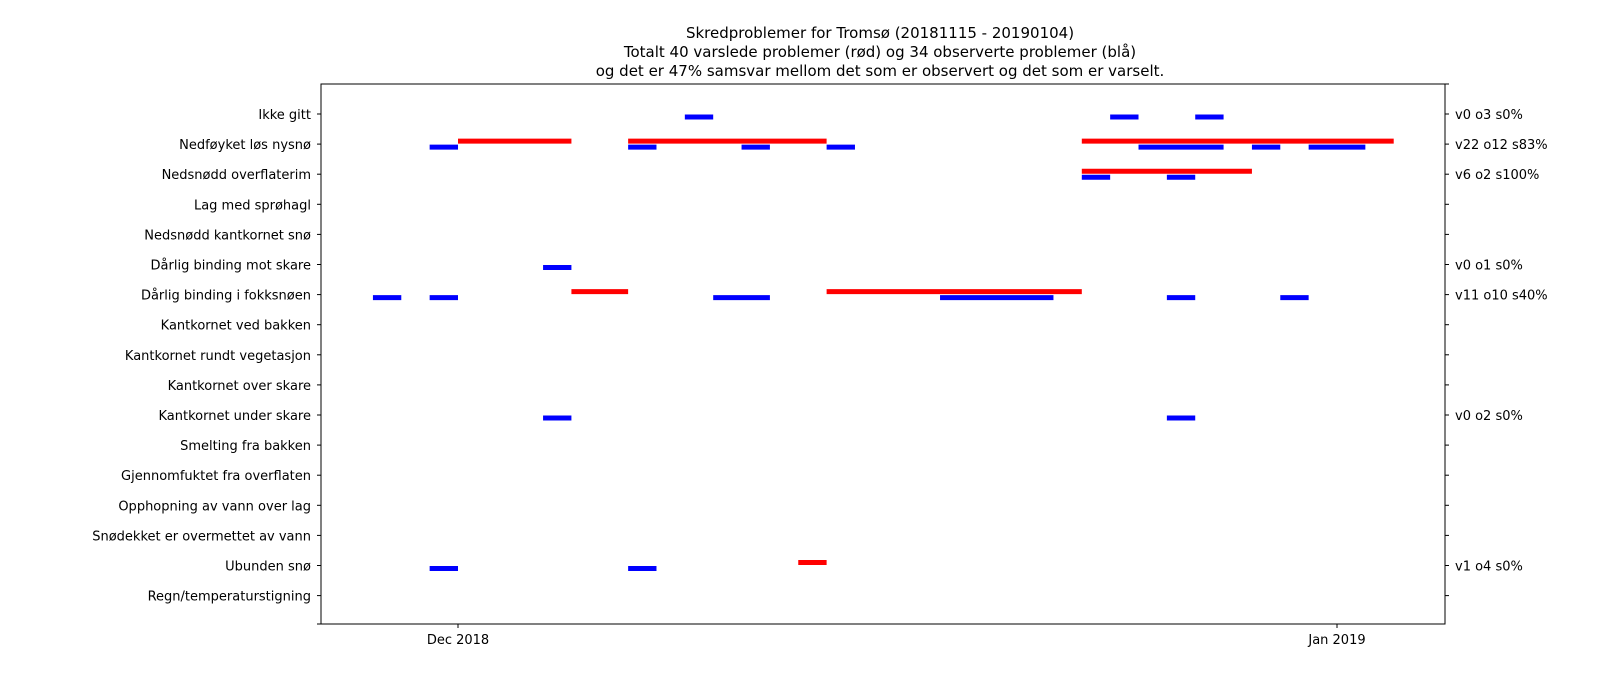  Describe the element at coordinates (896, 636) in the screenshot. I see `x-axis: Dec 2018 Jan 2019` at that location.